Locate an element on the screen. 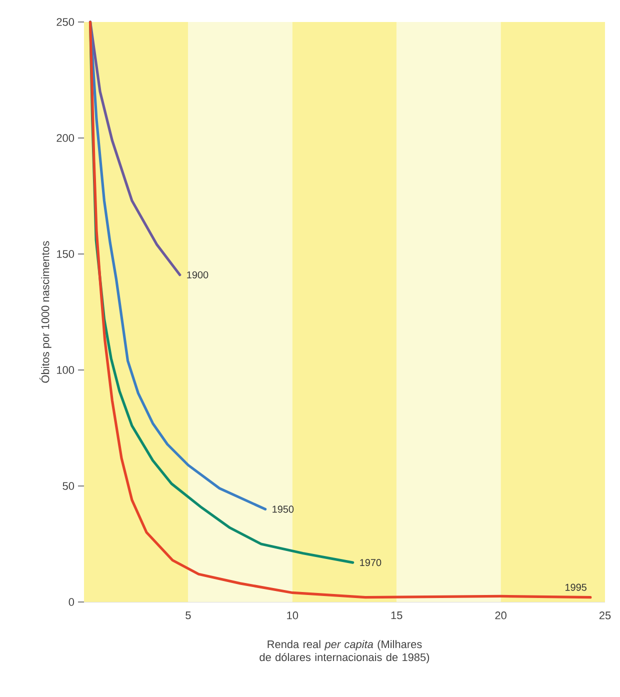 This screenshot has height=697, width=620. line-series is located at coordinates (135, 148).